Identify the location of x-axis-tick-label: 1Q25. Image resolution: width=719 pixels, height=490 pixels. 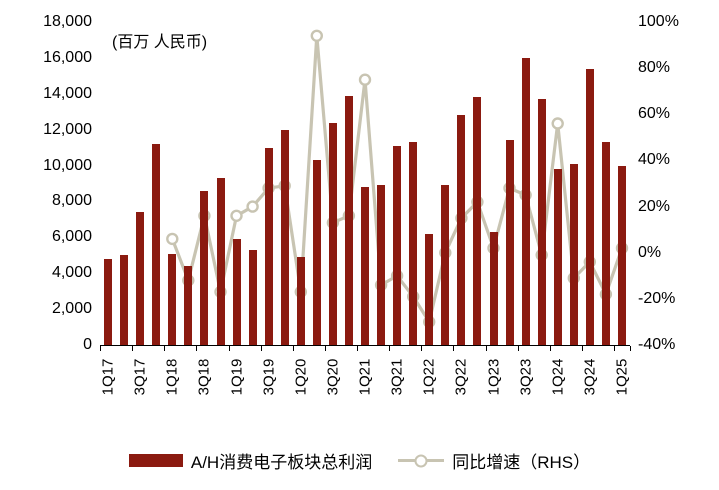
(622, 377).